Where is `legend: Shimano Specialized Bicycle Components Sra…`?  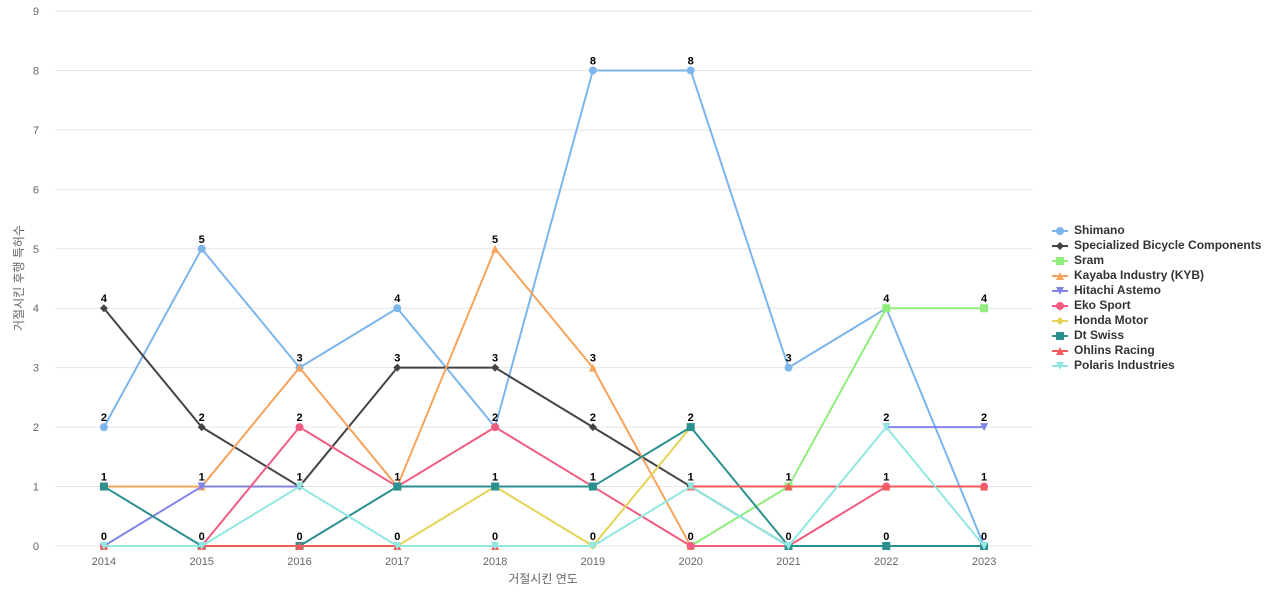
legend: Shimano Specialized Bicycle Components Sra… is located at coordinates (1156, 298).